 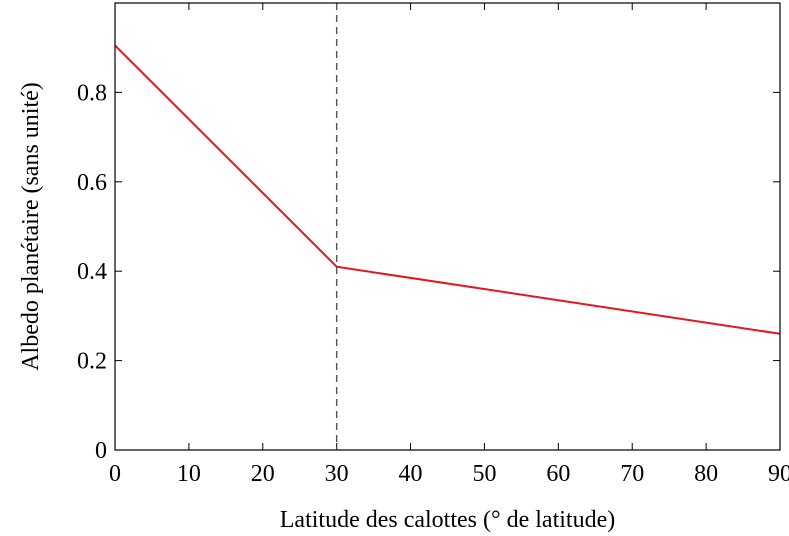 What do you see at coordinates (447, 520) in the screenshot?
I see `x-axis-label: Latitude des calottes (° de latitude)` at bounding box center [447, 520].